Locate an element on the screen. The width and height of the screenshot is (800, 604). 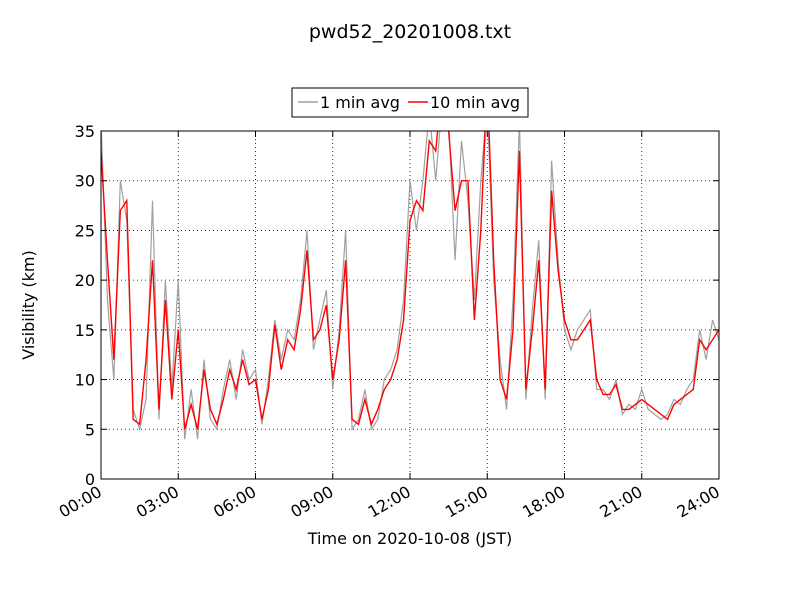
y-tick-label: 25 is located at coordinates (85, 230).